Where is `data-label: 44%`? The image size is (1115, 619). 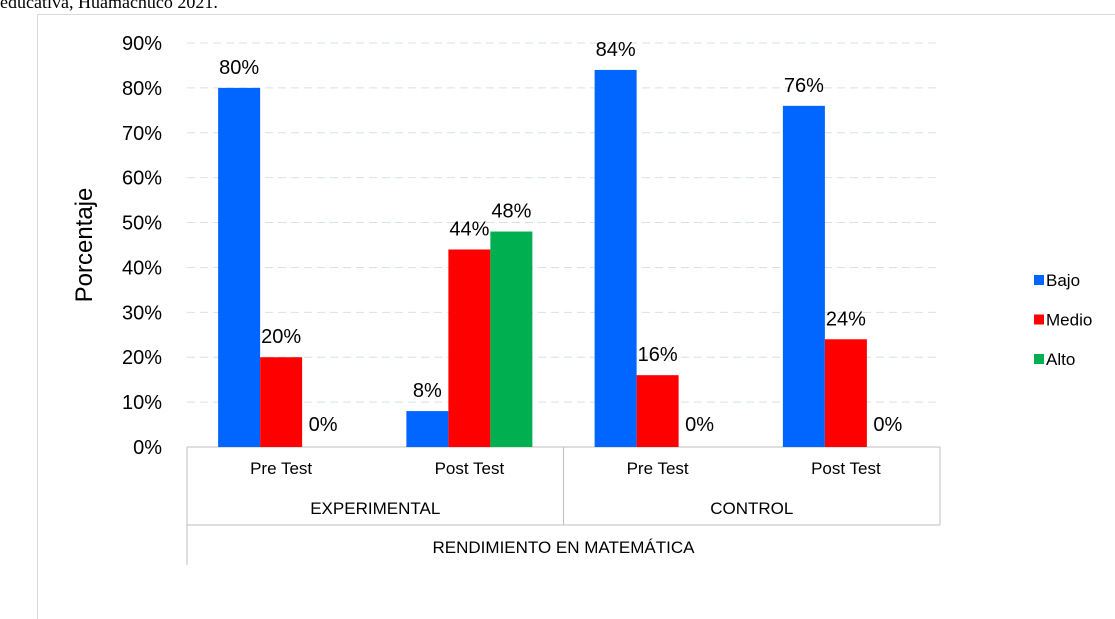
data-label: 44% is located at coordinates (469, 229).